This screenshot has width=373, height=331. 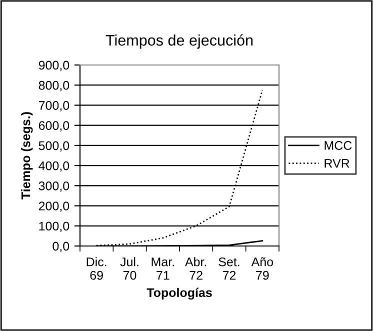 I want to click on y-tick-label: 700,0, so click(x=54, y=106).